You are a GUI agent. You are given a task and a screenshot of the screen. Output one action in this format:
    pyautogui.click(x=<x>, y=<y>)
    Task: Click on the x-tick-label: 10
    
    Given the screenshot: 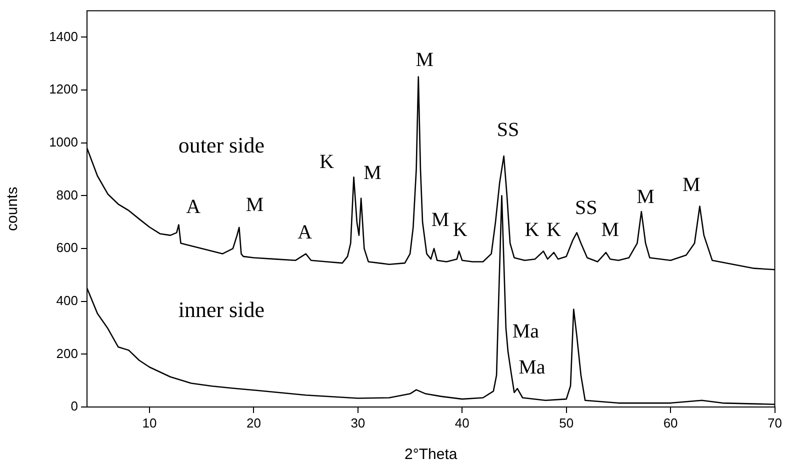 What is the action you would take?
    pyautogui.click(x=149, y=422)
    